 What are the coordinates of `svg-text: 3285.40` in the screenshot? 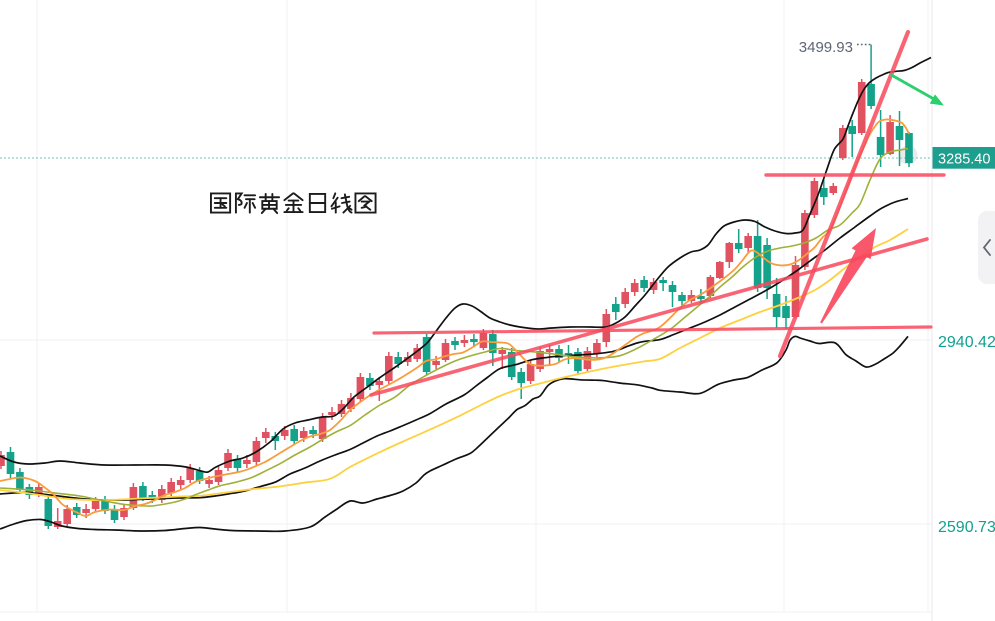 It's located at (964, 159).